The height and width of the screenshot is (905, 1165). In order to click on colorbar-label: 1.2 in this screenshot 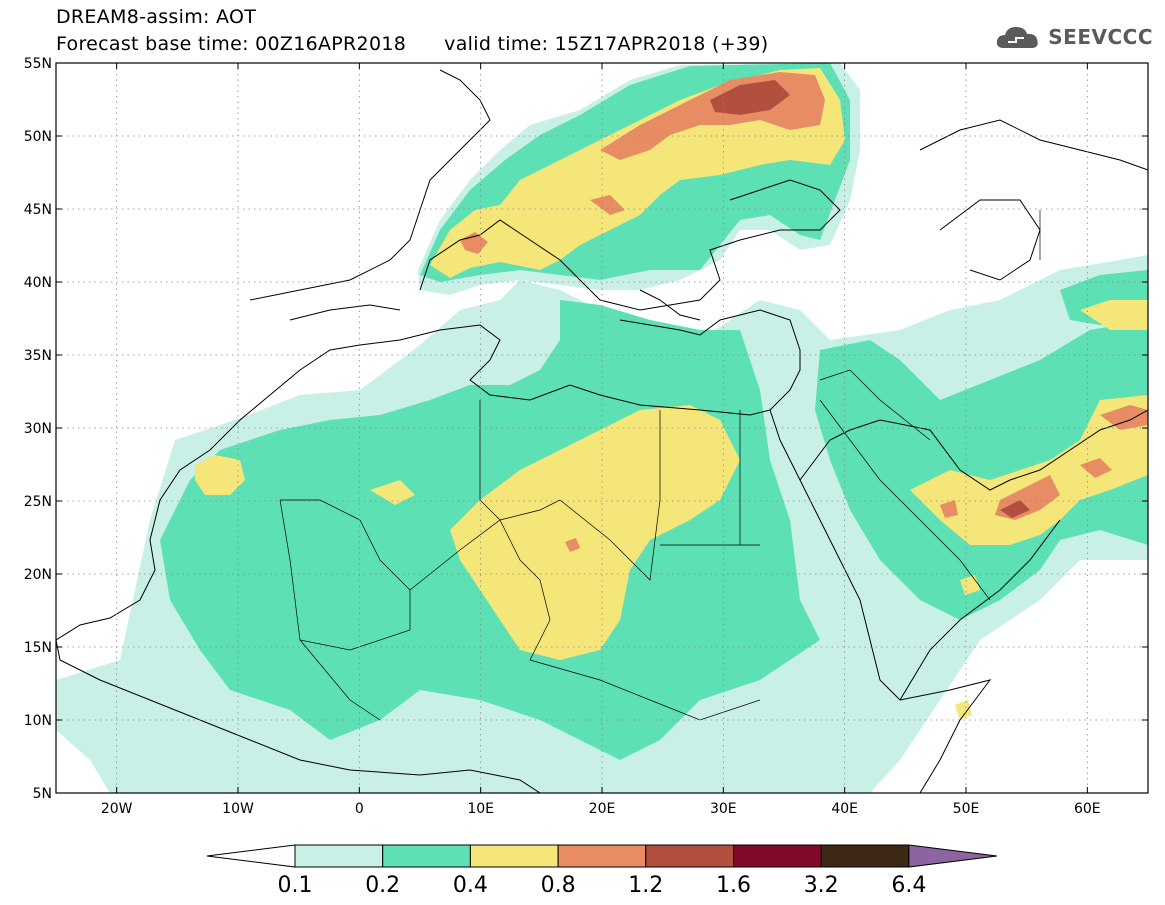, I will do `click(645, 885)`.